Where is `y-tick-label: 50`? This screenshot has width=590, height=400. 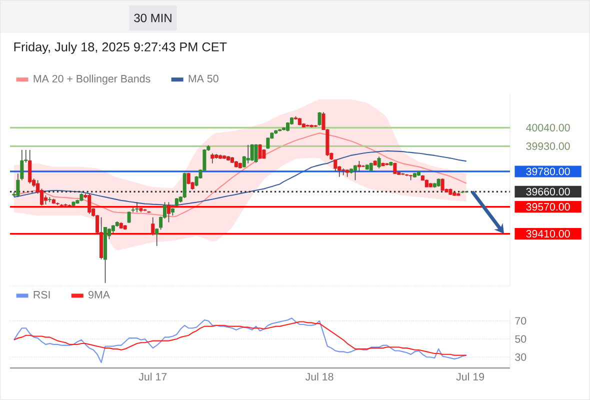
y-tick-label: 50 is located at coordinates (520, 339).